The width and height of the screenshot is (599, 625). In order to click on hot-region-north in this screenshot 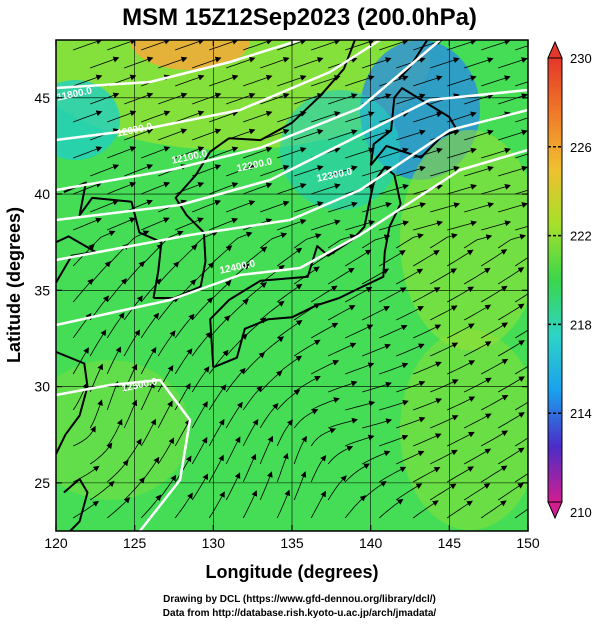, I will do `click(190, 55)`.